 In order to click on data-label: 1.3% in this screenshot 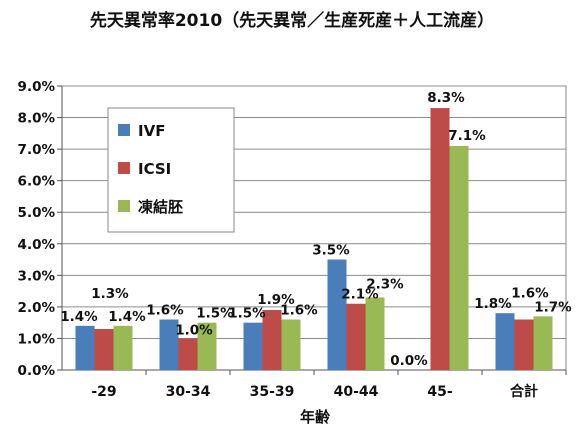, I will do `click(110, 294)`.